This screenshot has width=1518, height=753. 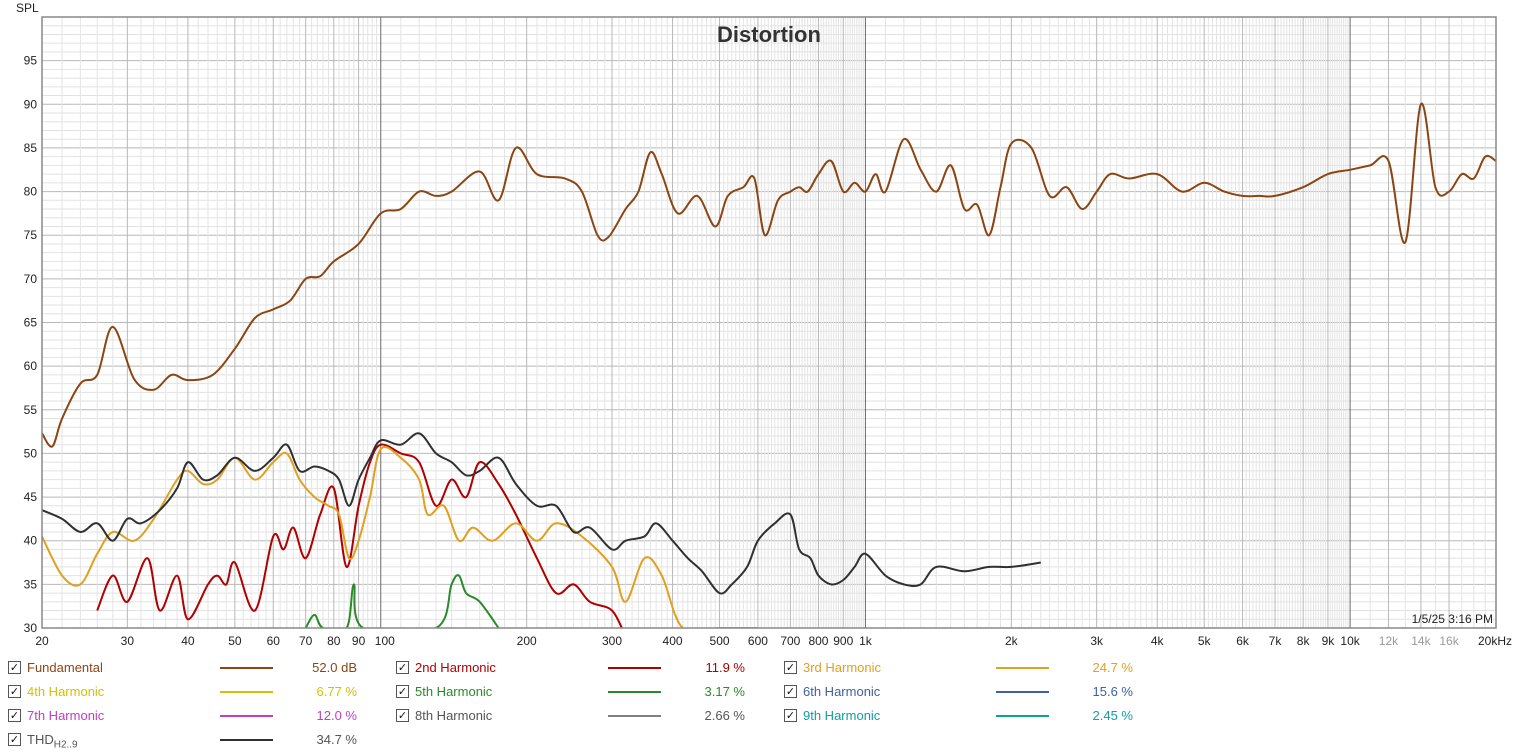 What do you see at coordinates (790, 691) in the screenshot?
I see `legend-checkbox-6th-harmonic: ✓` at bounding box center [790, 691].